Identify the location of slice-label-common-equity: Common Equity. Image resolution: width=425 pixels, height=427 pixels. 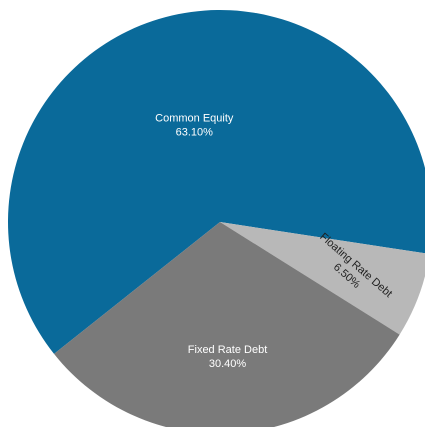
(194, 118).